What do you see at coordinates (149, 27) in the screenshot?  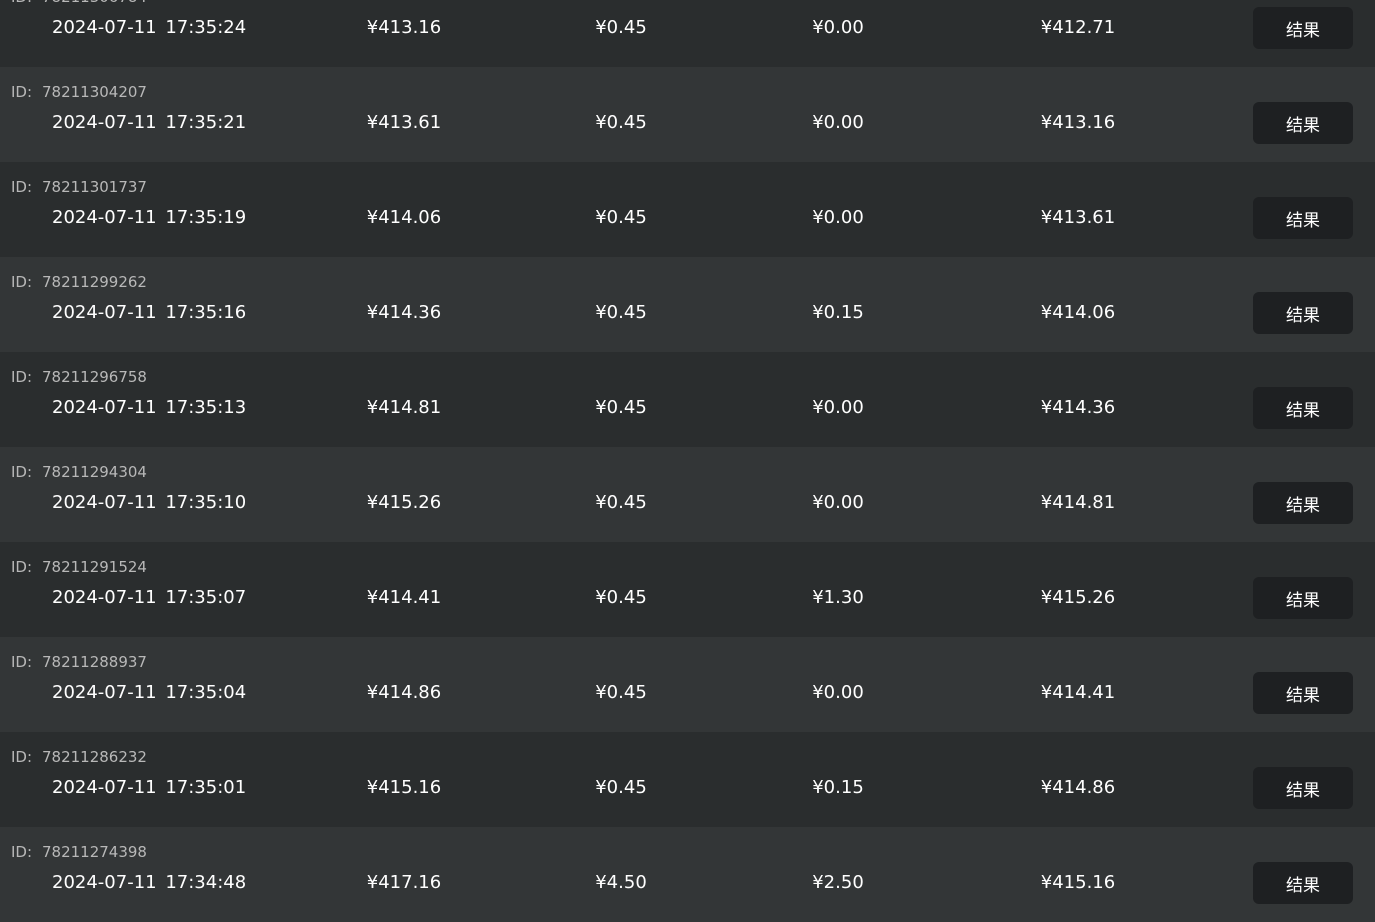 I see `timestamp: 2024-07-11 17:35:24` at bounding box center [149, 27].